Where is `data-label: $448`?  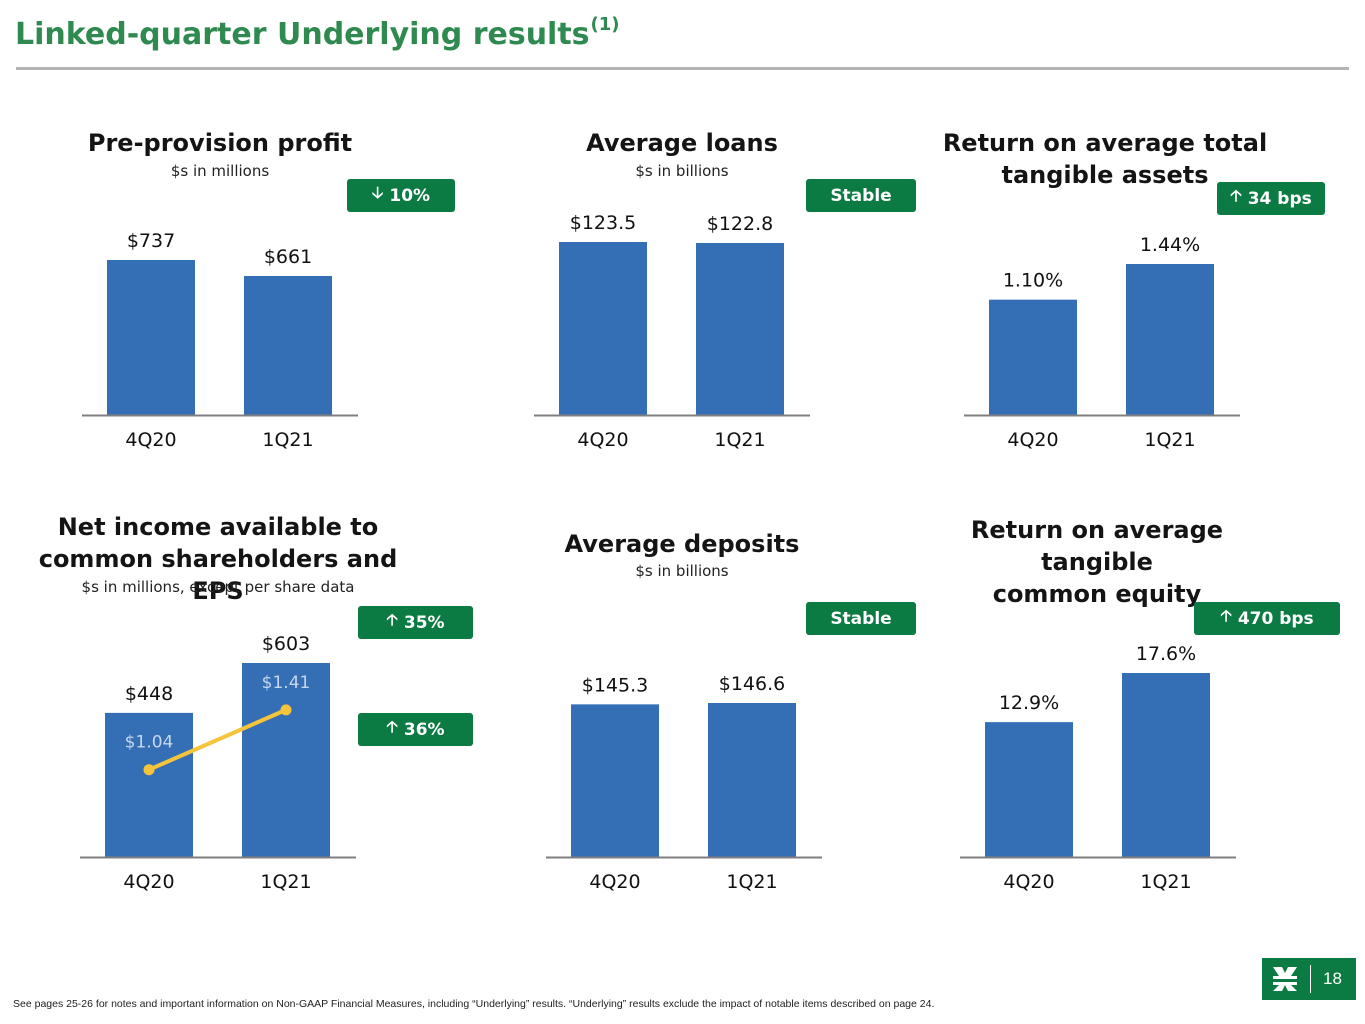
data-label: $448 is located at coordinates (149, 694).